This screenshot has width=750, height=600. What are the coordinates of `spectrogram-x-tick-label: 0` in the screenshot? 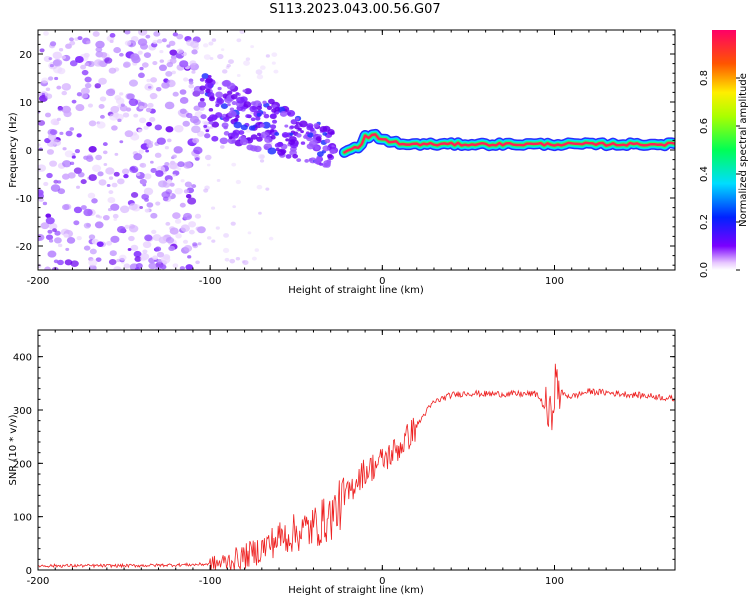 It's located at (382, 281).